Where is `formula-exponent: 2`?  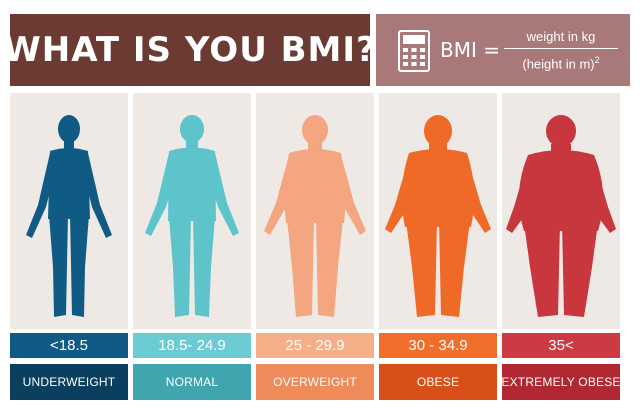 formula-exponent: 2 is located at coordinates (597, 60).